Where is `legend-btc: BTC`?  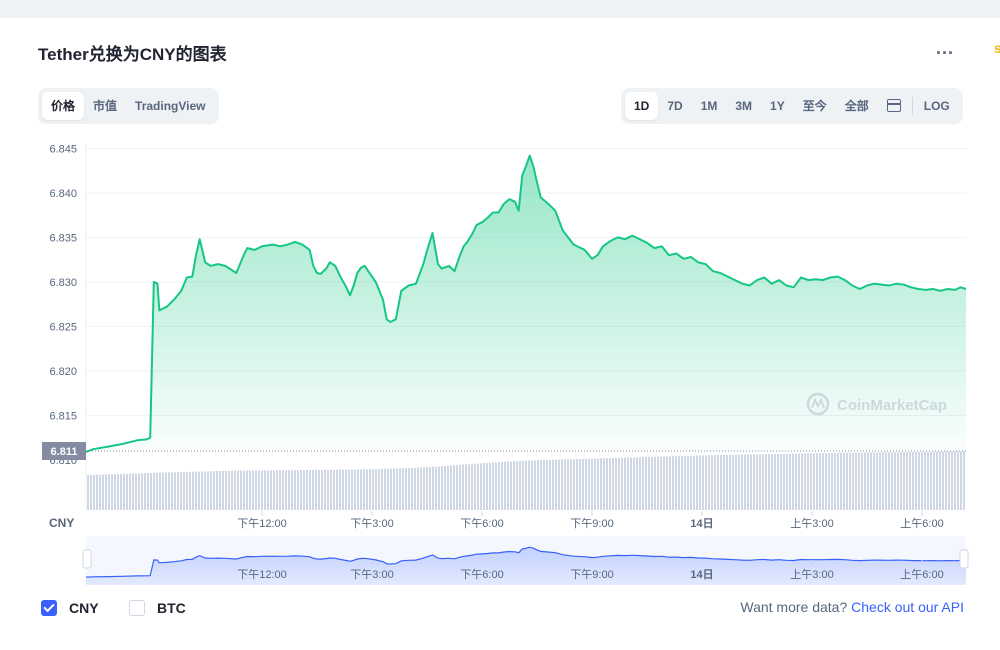
legend-btc: BTC is located at coordinates (157, 608).